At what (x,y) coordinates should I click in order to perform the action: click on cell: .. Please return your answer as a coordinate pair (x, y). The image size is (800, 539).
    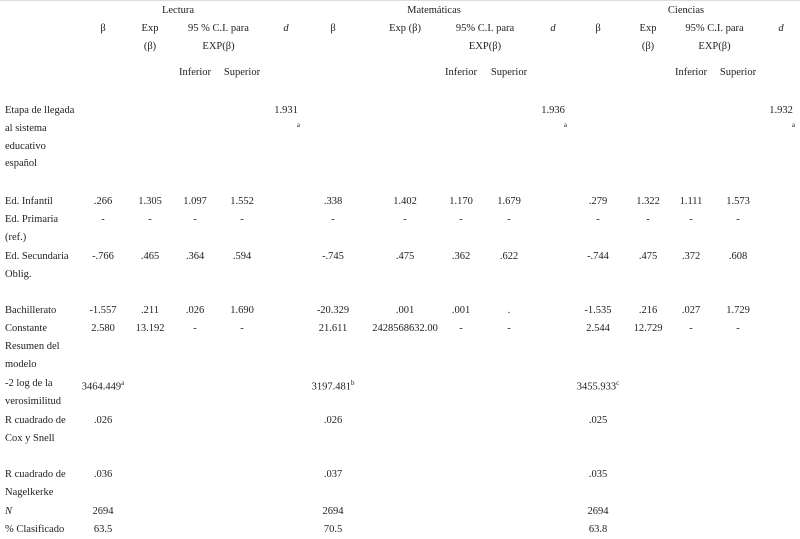
    Looking at the image, I should click on (509, 310).